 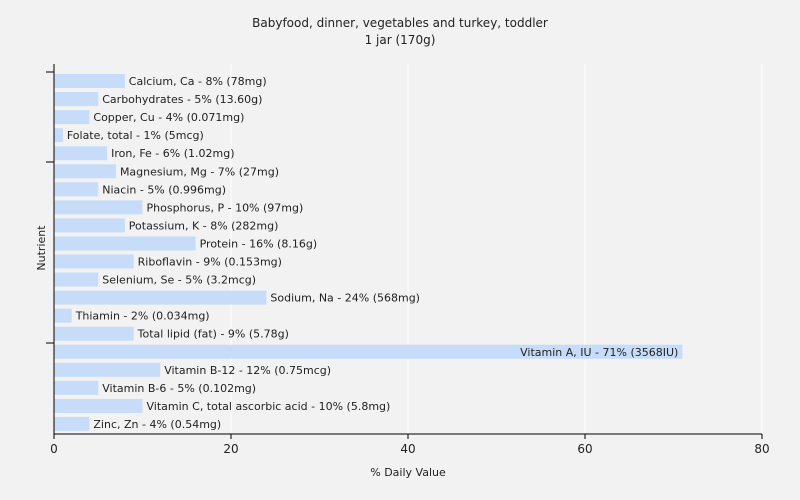 I want to click on x-tick-label: 80, so click(x=761, y=449).